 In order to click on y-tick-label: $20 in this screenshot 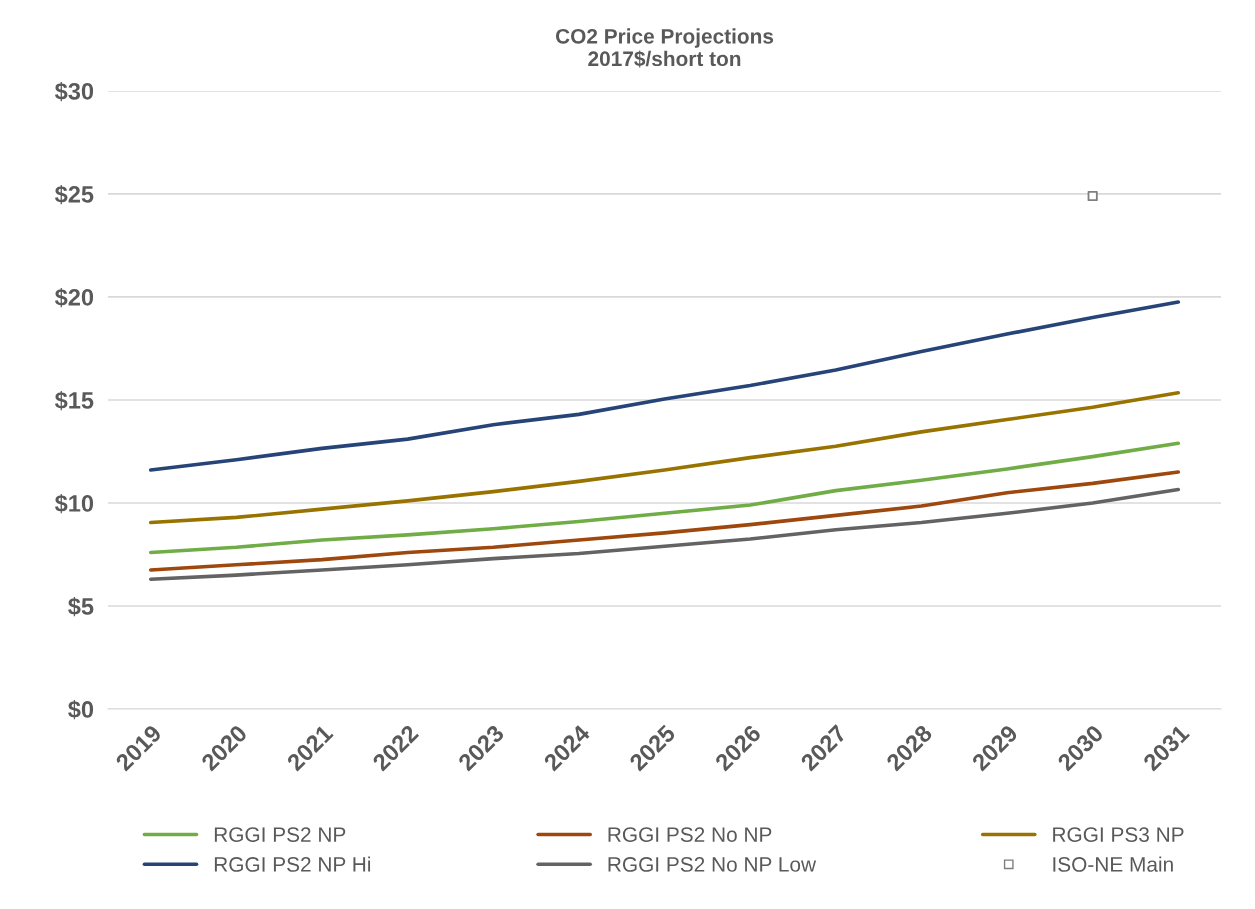, I will do `click(74, 297)`.